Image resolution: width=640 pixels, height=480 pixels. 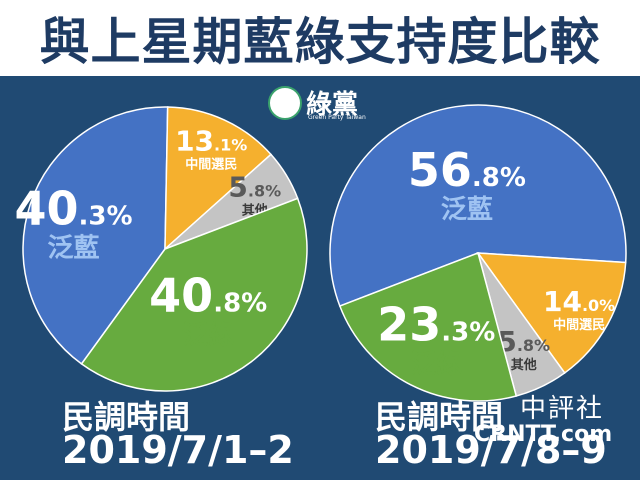 What do you see at coordinates (562, 406) in the screenshot?
I see `watermark-chinese: 中評社` at bounding box center [562, 406].